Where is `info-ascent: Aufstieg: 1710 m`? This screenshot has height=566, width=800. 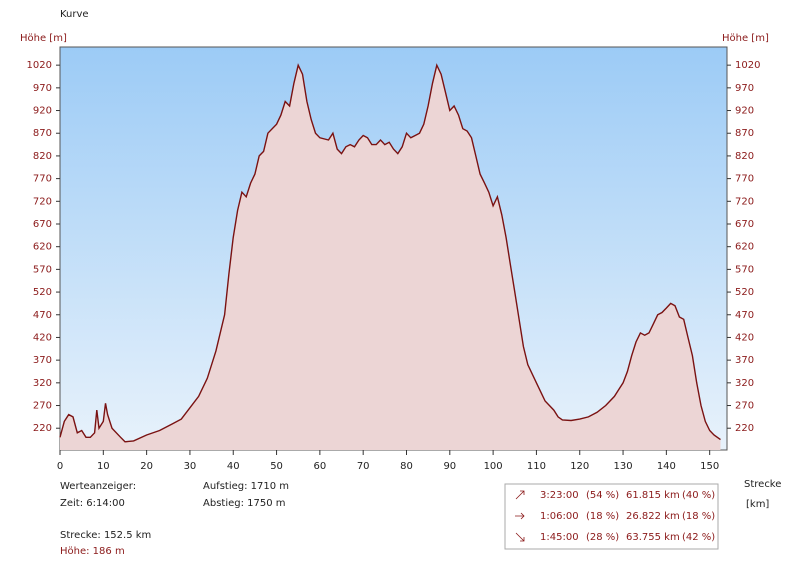 info-ascent: Aufstieg: 1710 m is located at coordinates (246, 486).